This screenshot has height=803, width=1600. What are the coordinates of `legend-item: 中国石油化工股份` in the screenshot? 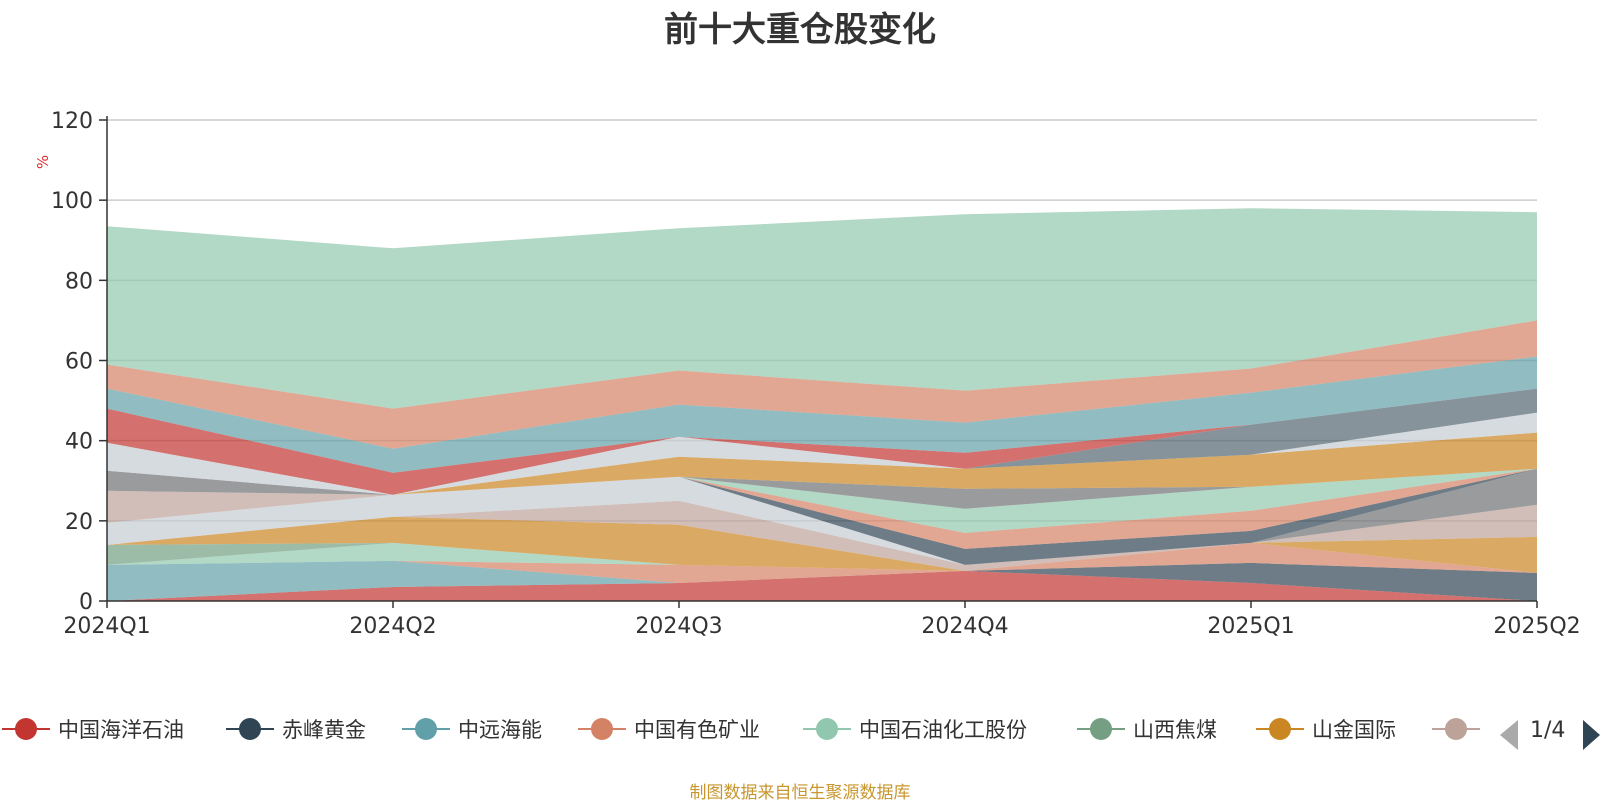 It's located at (915, 729).